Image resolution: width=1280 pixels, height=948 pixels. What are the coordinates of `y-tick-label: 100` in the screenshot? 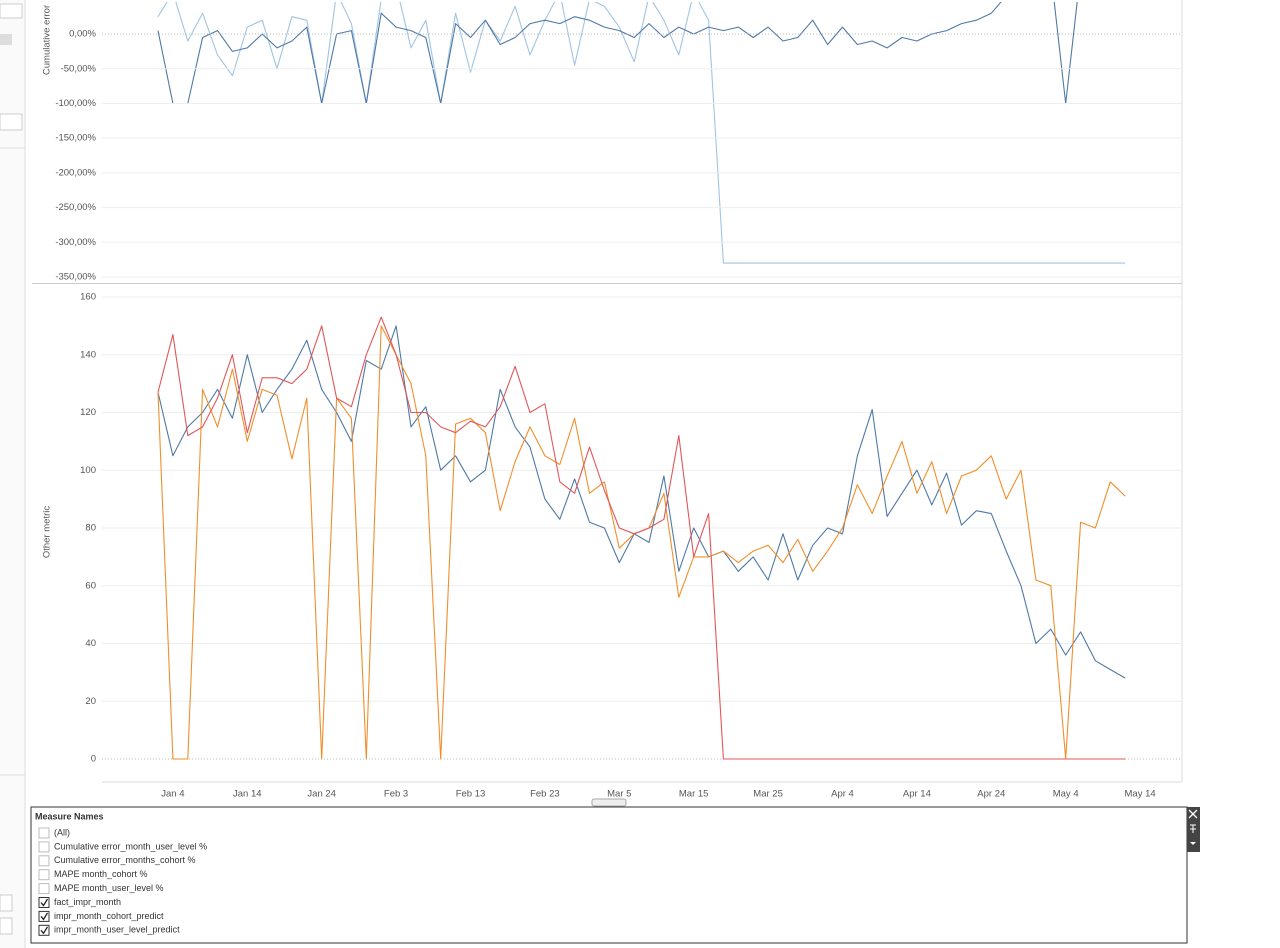 It's located at (88, 470).